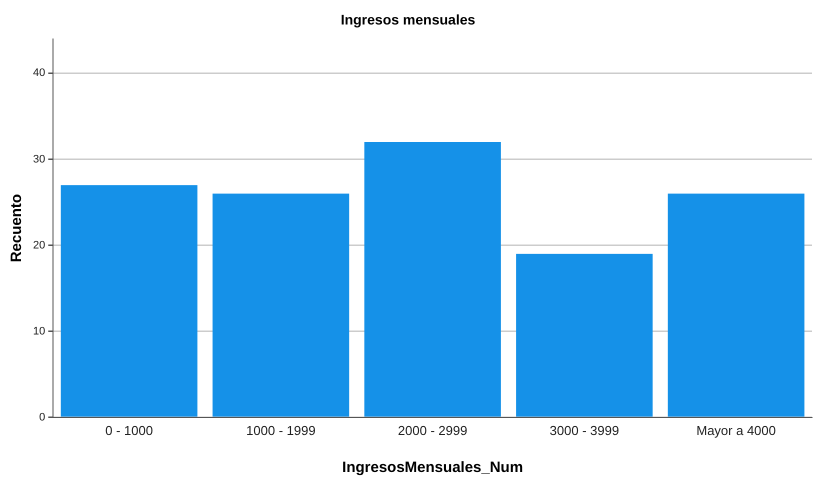  What do you see at coordinates (408, 19) in the screenshot?
I see `chart-title: Ingresos mensuales` at bounding box center [408, 19].